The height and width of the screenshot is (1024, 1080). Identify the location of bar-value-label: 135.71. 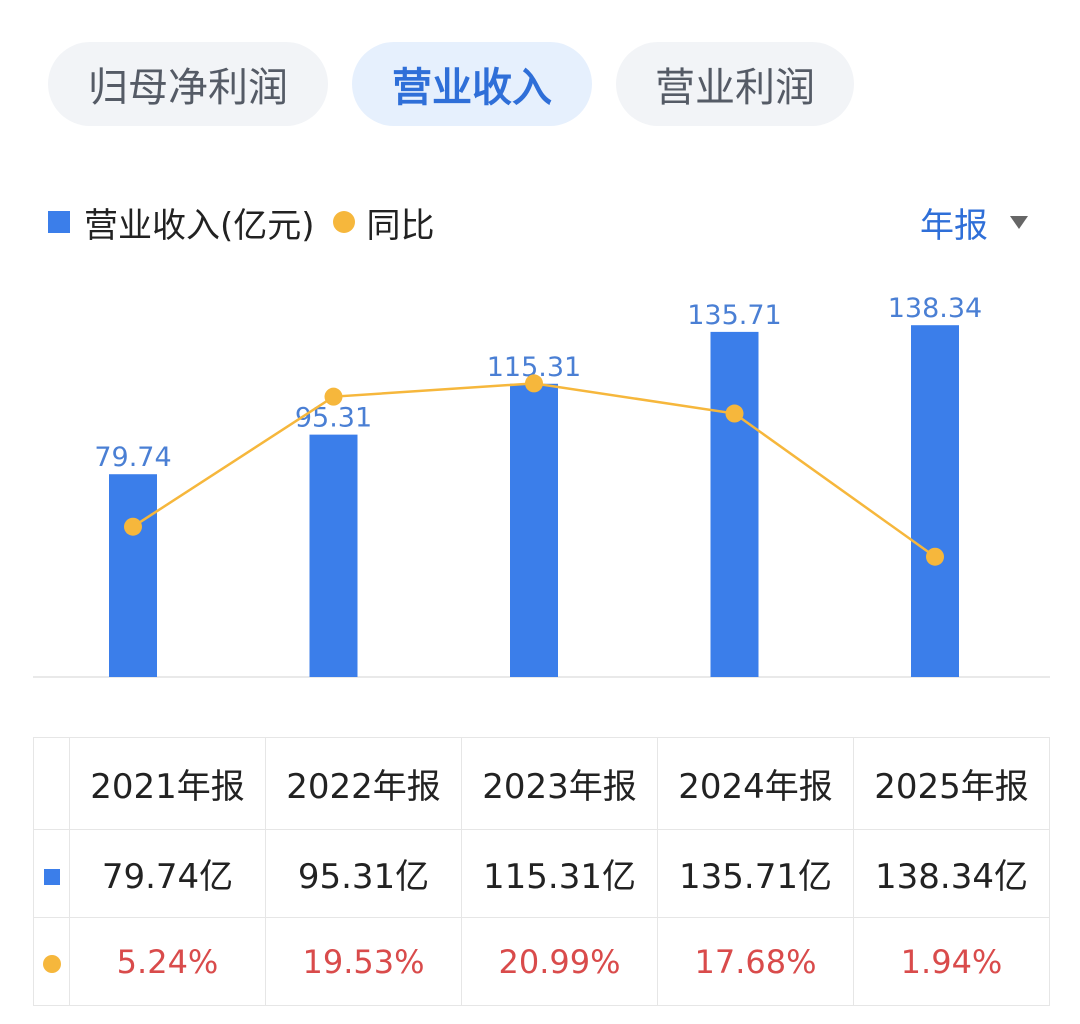
(734, 315).